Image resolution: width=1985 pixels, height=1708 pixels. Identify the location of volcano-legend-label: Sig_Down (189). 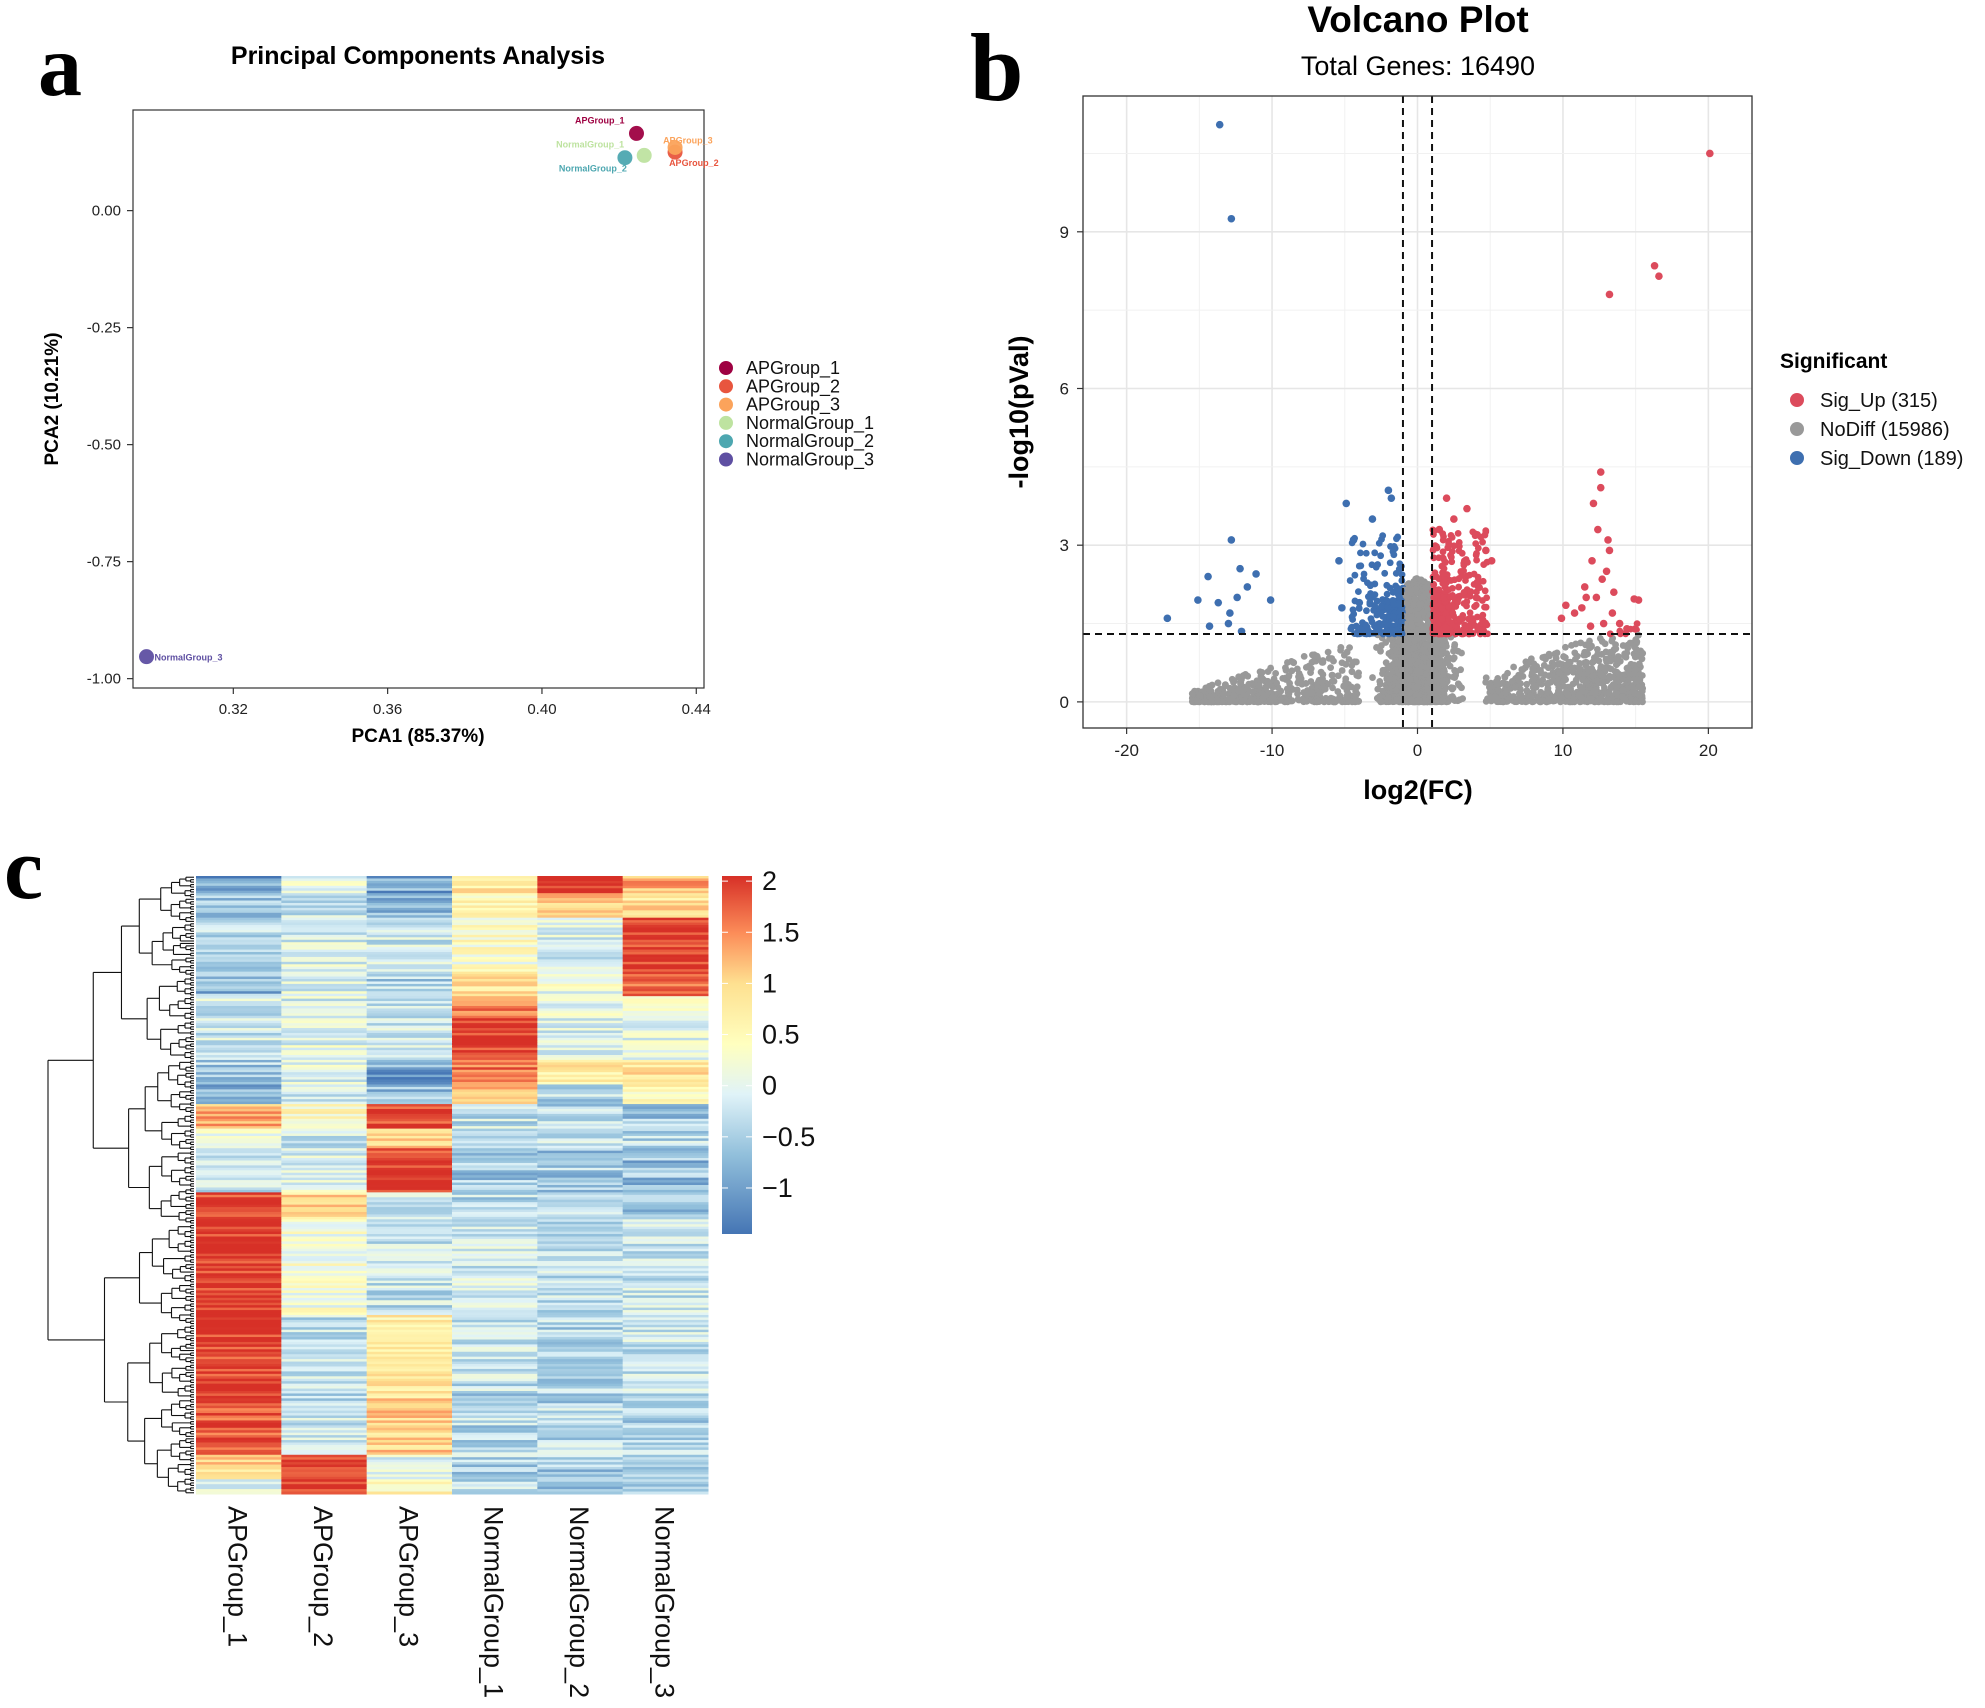
(1891, 459).